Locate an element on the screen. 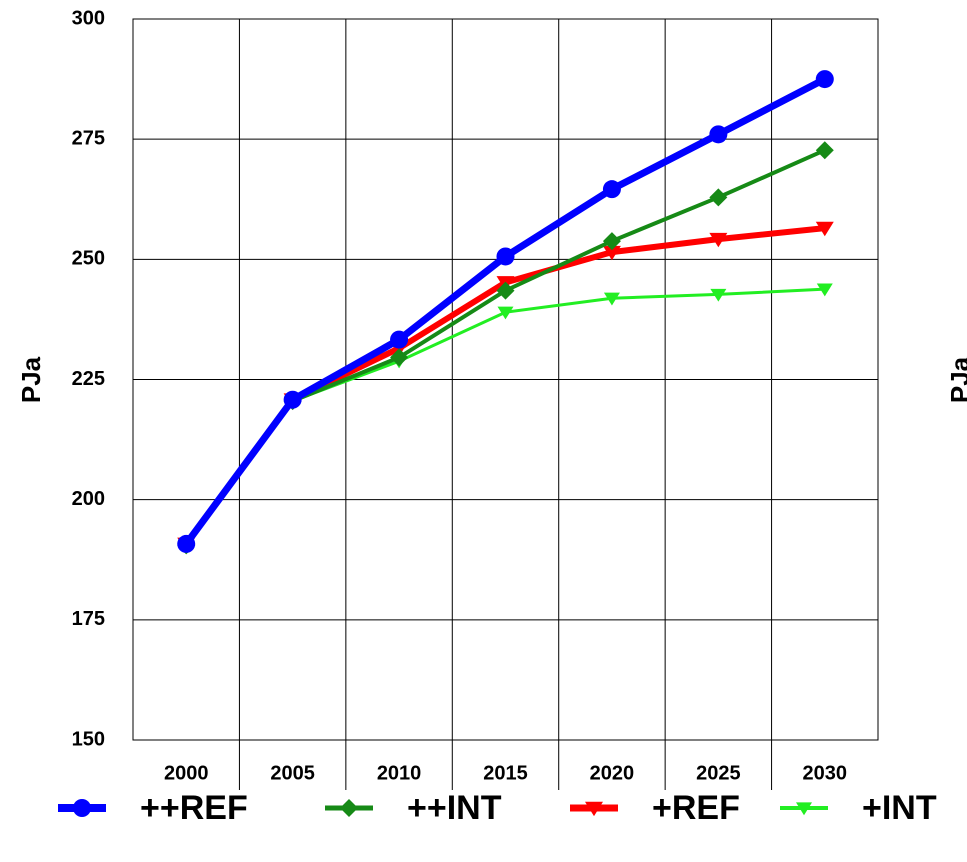 The image size is (967, 862). y-tick-label: 250 is located at coordinates (88, 259).